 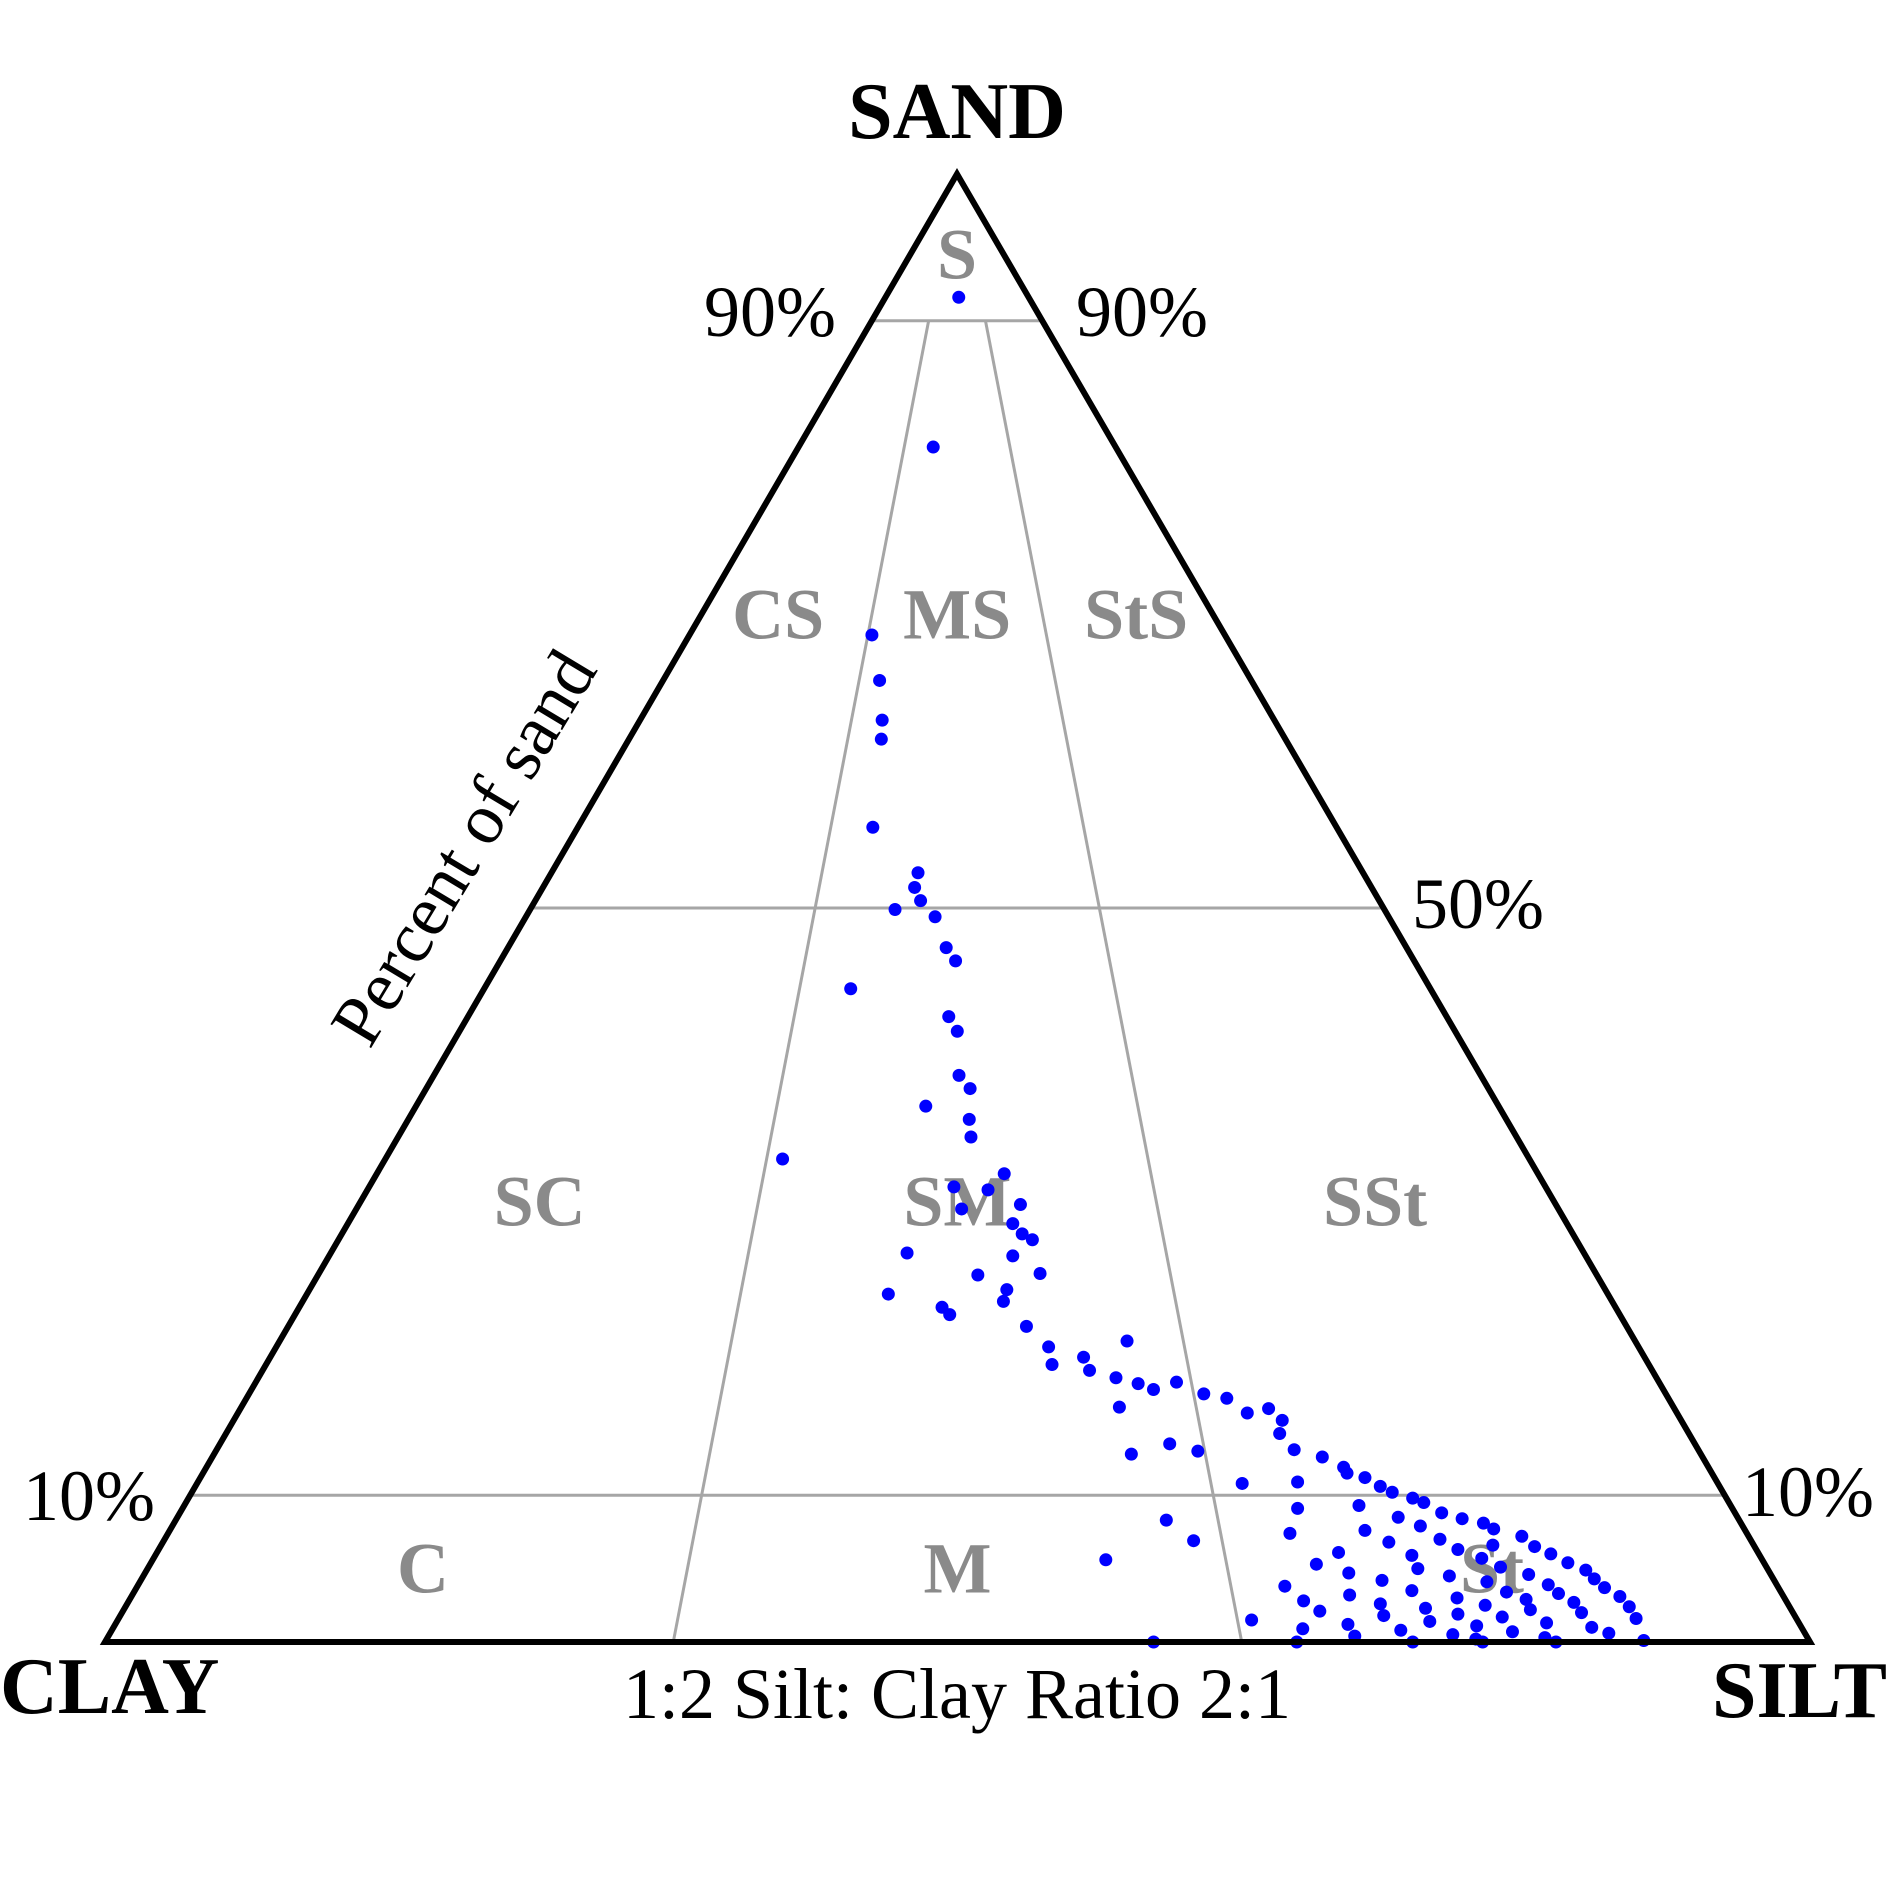 What do you see at coordinates (957, 614) in the screenshot?
I see `region-label-ms: MS` at bounding box center [957, 614].